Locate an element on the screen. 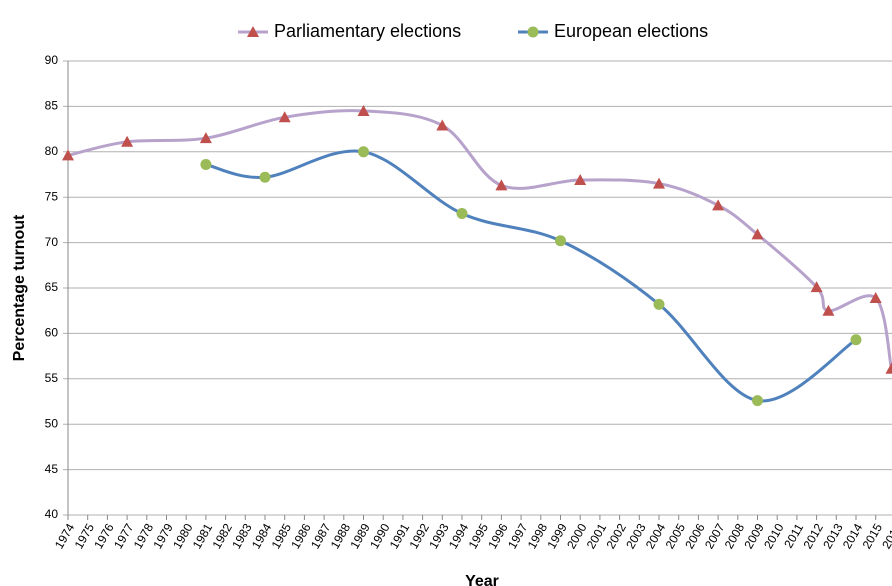 Image resolution: width=892 pixels, height=586 pixels. y-tick-label: 90 is located at coordinates (52, 60).